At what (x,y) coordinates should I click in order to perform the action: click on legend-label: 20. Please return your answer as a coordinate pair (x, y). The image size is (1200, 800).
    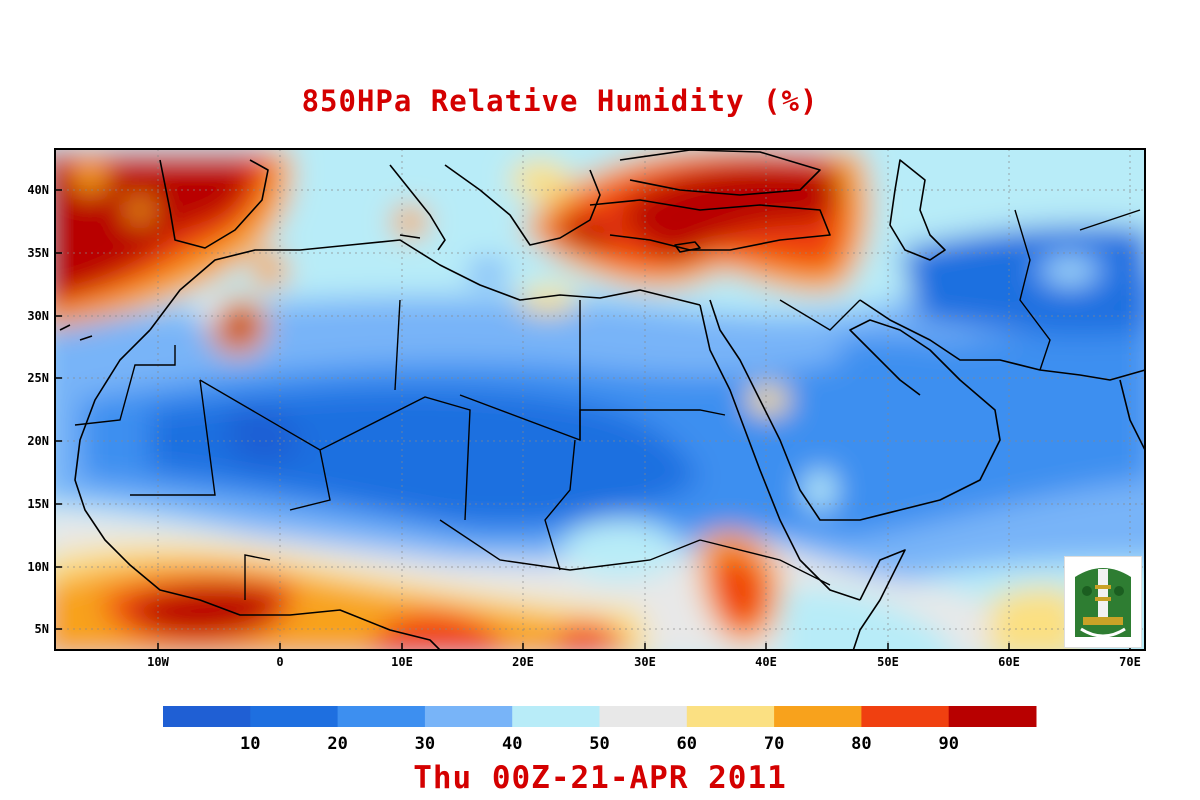
    Looking at the image, I should click on (337, 744).